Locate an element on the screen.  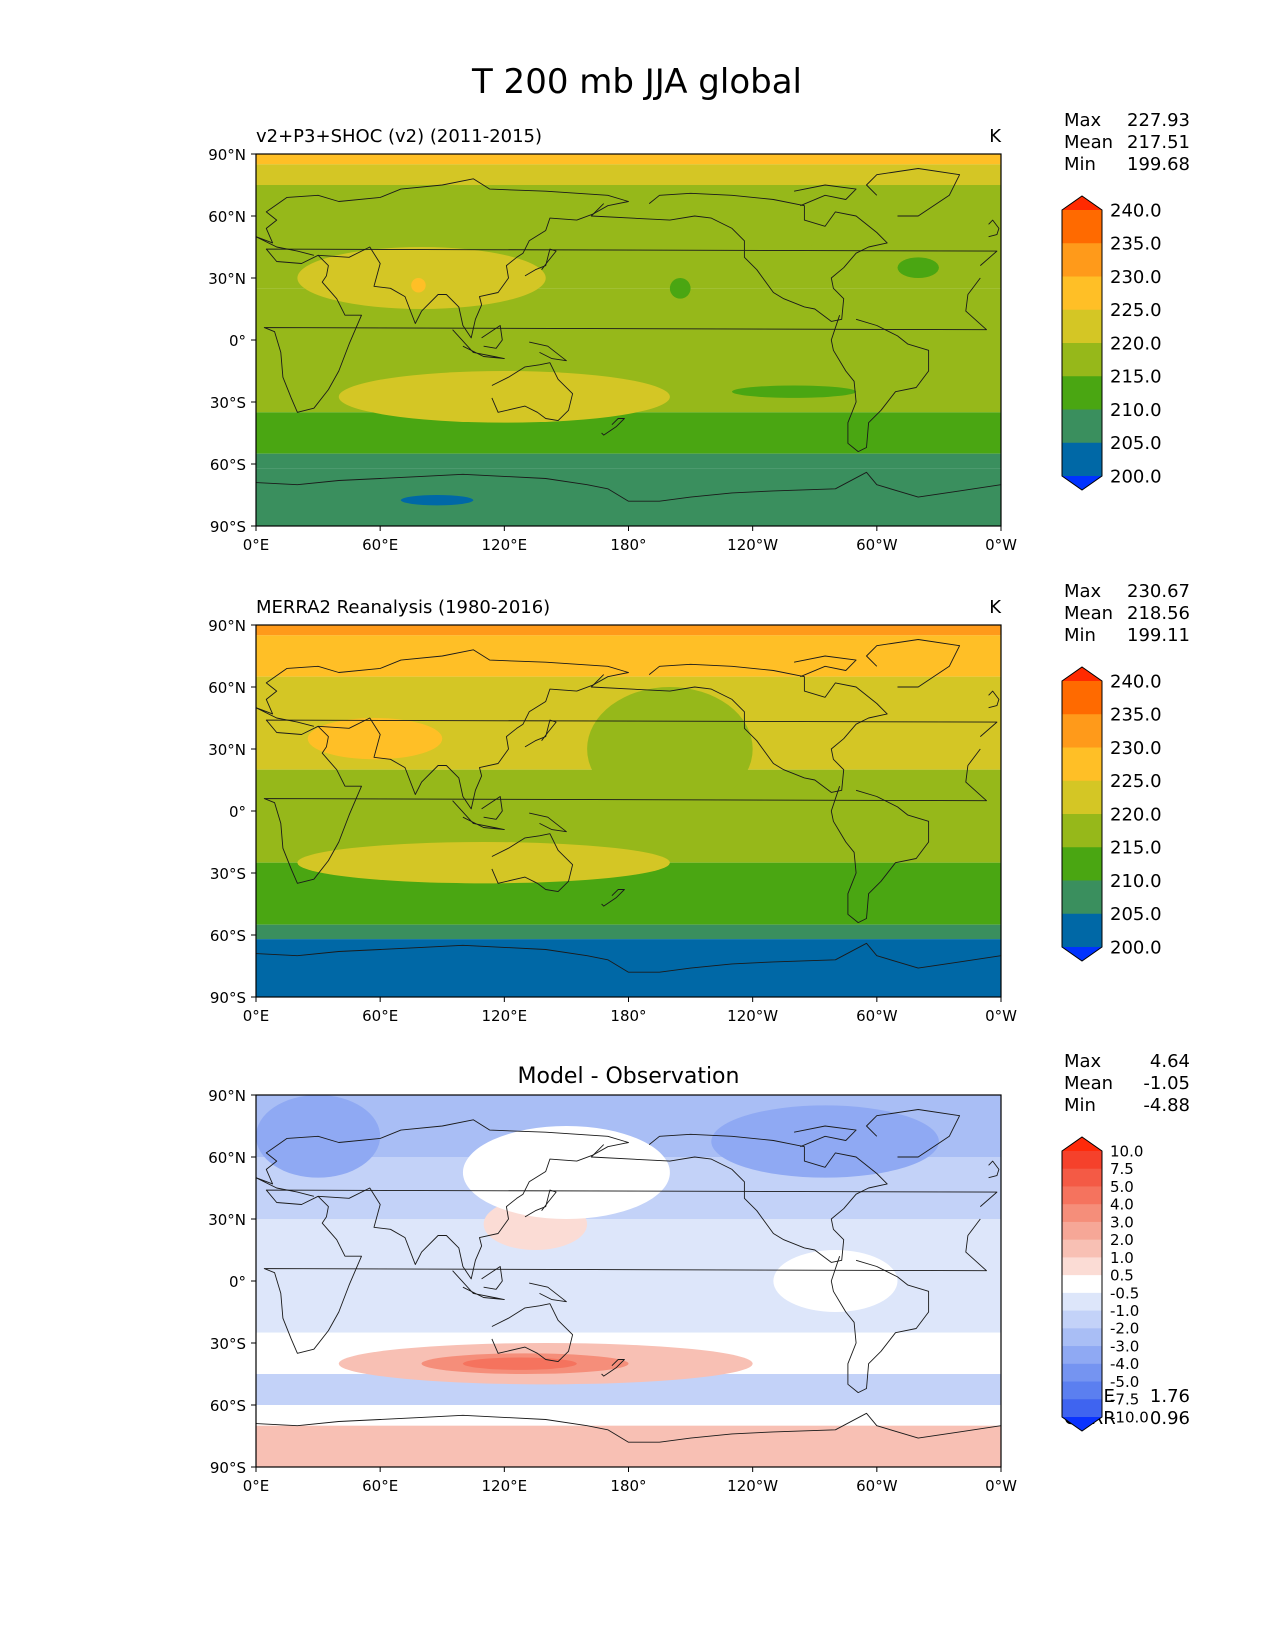
colorbar-extend-max is located at coordinates (1082, 1144).